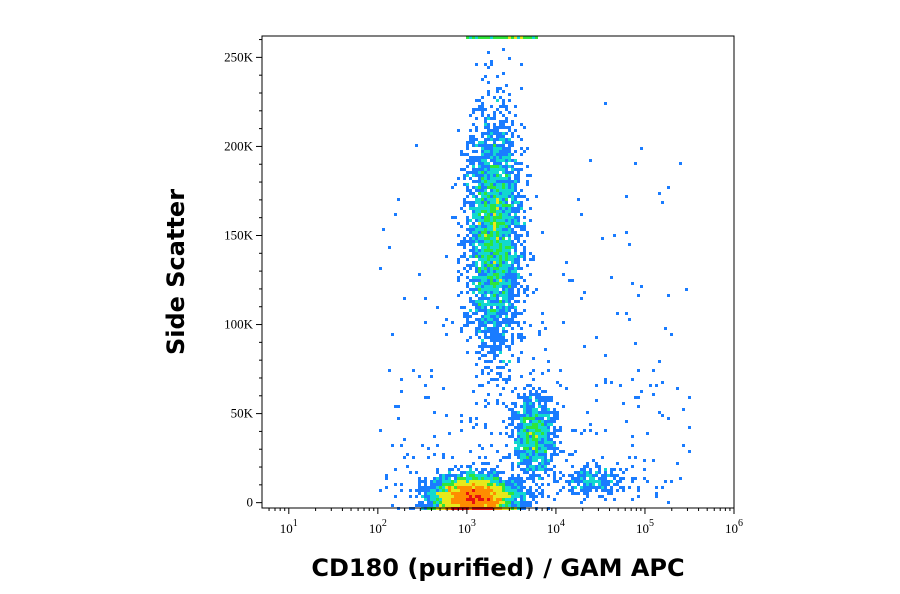 This screenshot has height=594, width=900. What do you see at coordinates (239, 324) in the screenshot?
I see `y-tick-label: 100K` at bounding box center [239, 324].